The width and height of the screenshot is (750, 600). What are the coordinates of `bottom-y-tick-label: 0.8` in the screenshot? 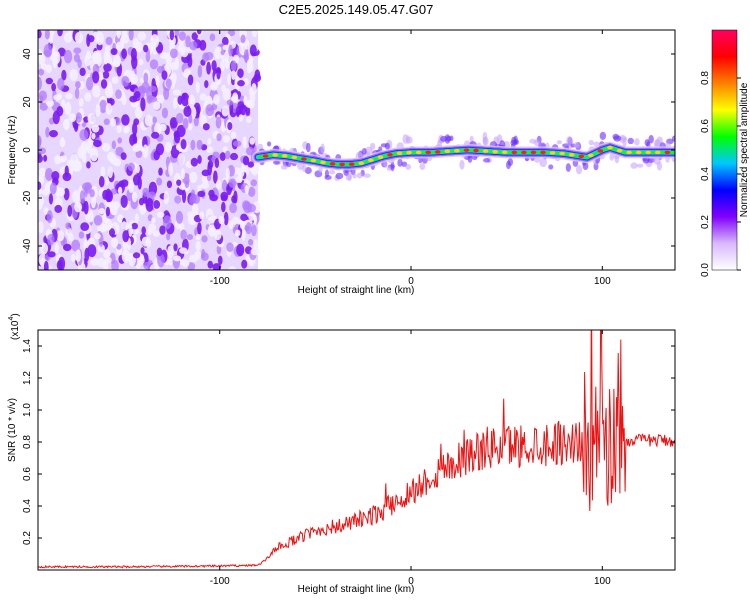 It's located at (27, 442).